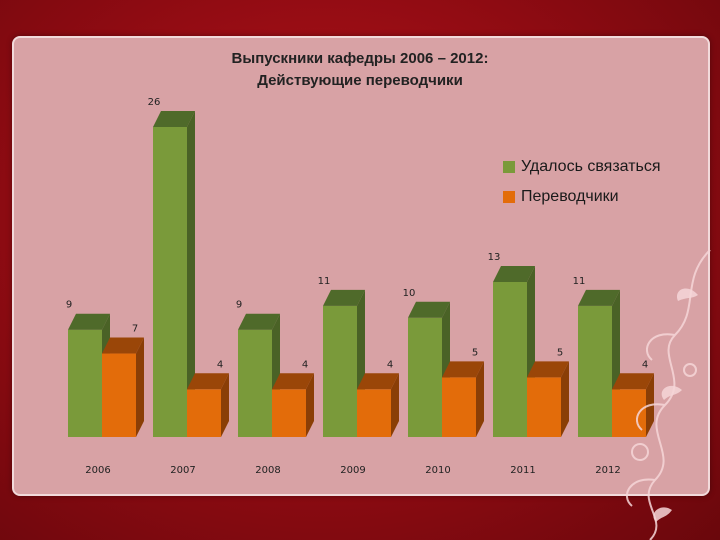 Image resolution: width=720 pixels, height=540 pixels. I want to click on legend-item-translators: Переводчики, so click(582, 197).